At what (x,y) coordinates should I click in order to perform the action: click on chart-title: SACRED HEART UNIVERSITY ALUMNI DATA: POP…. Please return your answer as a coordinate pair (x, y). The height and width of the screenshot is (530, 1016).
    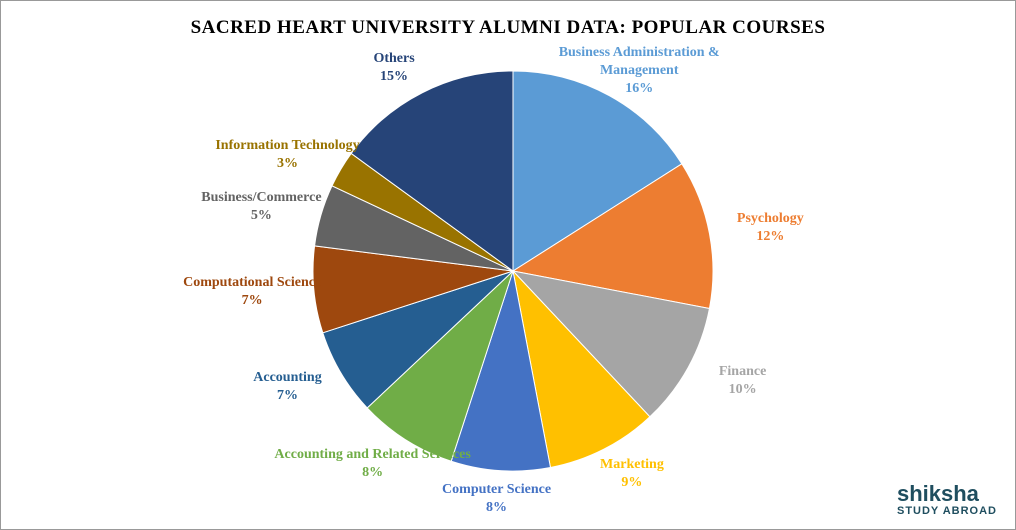
    Looking at the image, I should click on (508, 27).